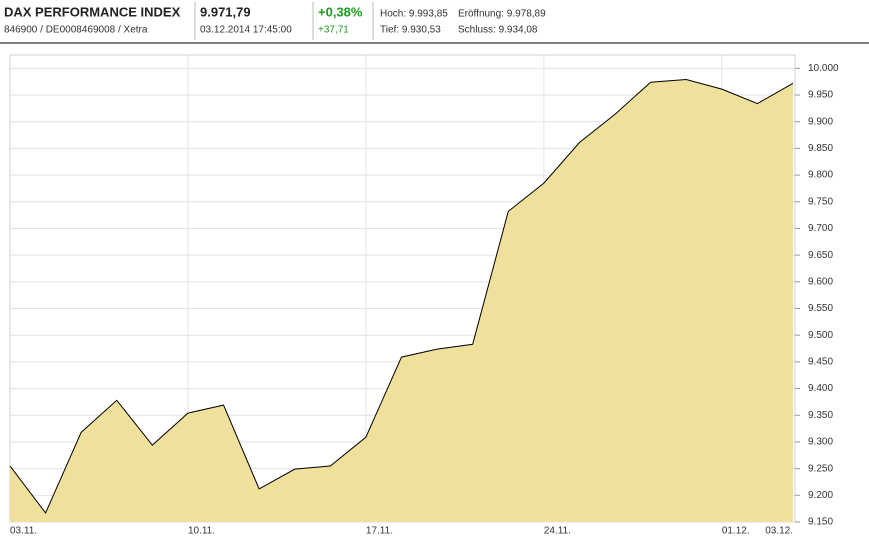 The image size is (869, 547). Describe the element at coordinates (823, 68) in the screenshot. I see `y-tick-label: 10.000` at that location.